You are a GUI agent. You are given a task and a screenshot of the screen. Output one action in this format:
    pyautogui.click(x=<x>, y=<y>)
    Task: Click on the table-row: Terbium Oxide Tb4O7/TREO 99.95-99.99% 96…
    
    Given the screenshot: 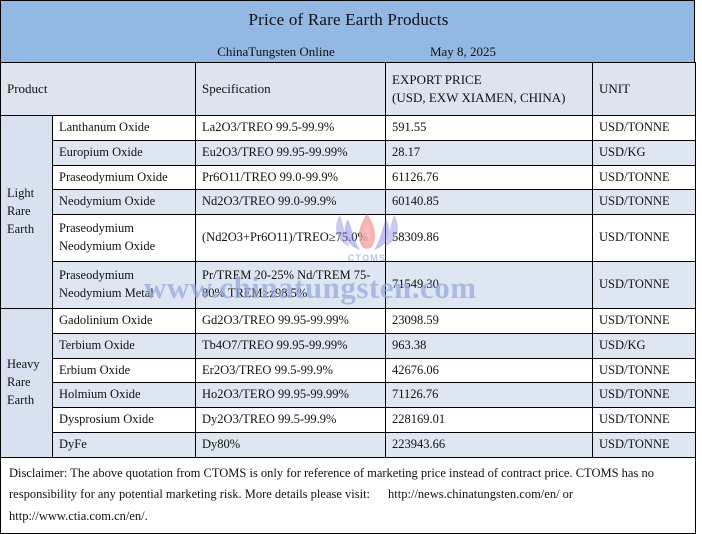 What is the action you would take?
    pyautogui.click(x=349, y=345)
    